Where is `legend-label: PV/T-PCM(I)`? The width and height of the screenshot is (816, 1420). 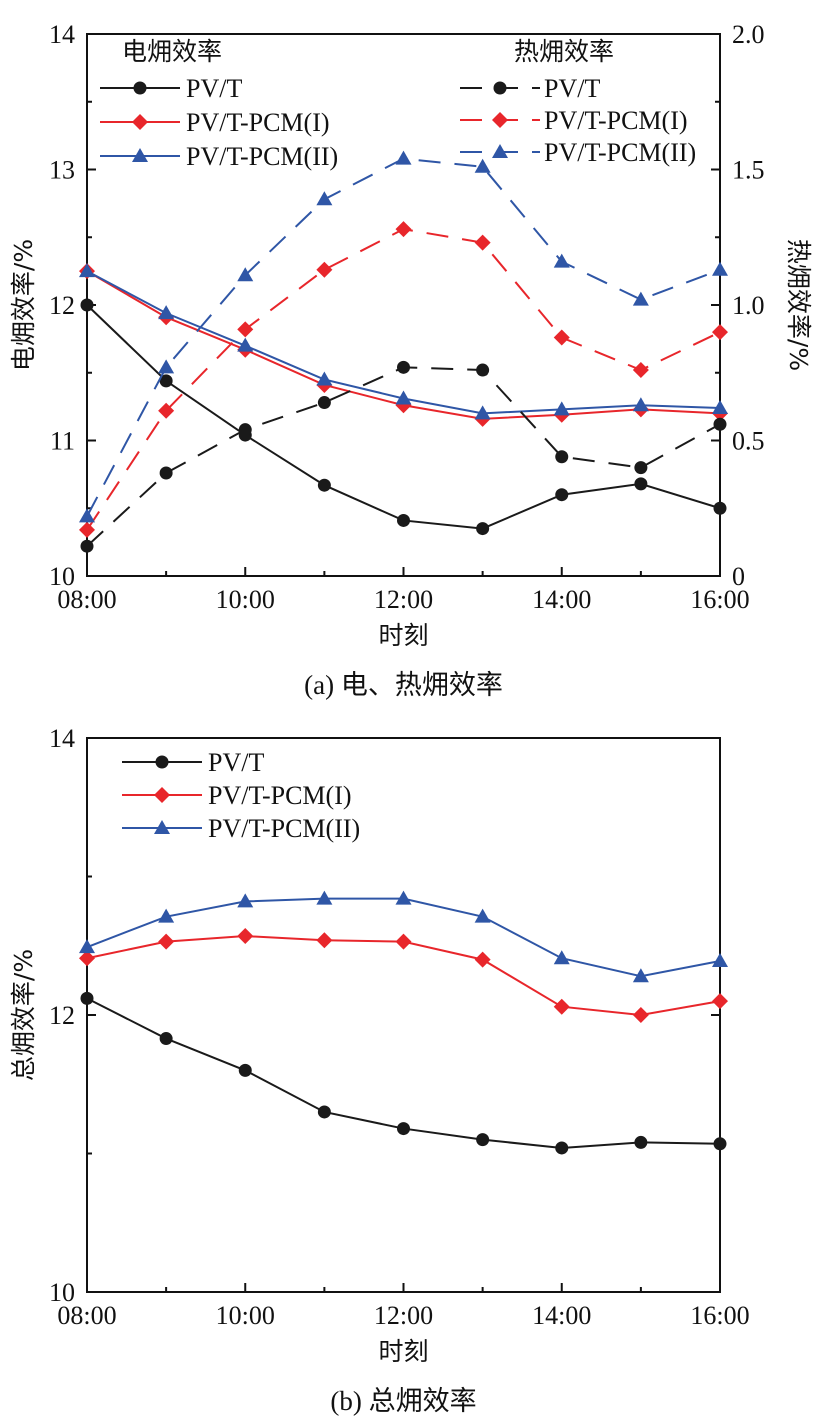
legend-label: PV/T-PCM(I) is located at coordinates (616, 120).